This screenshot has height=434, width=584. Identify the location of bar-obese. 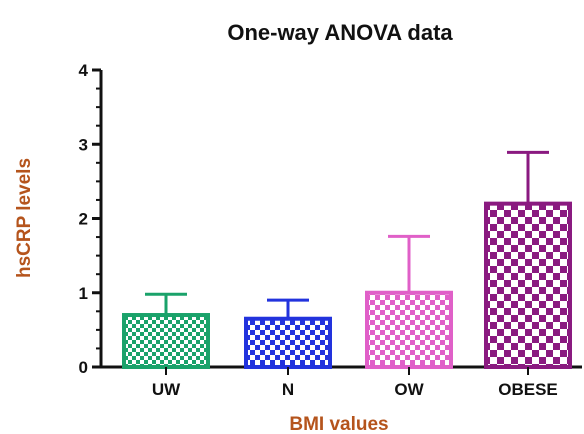
(528, 285).